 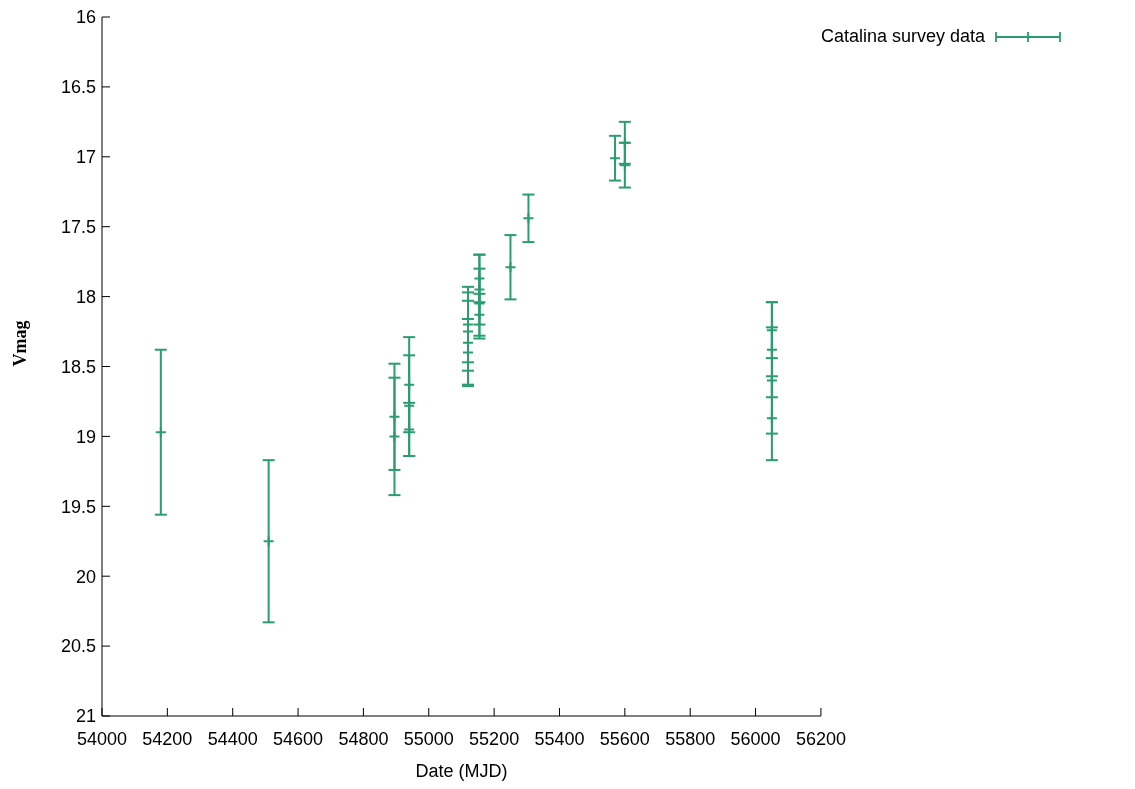 What do you see at coordinates (690, 738) in the screenshot?
I see `x-tick-label: 55800` at bounding box center [690, 738].